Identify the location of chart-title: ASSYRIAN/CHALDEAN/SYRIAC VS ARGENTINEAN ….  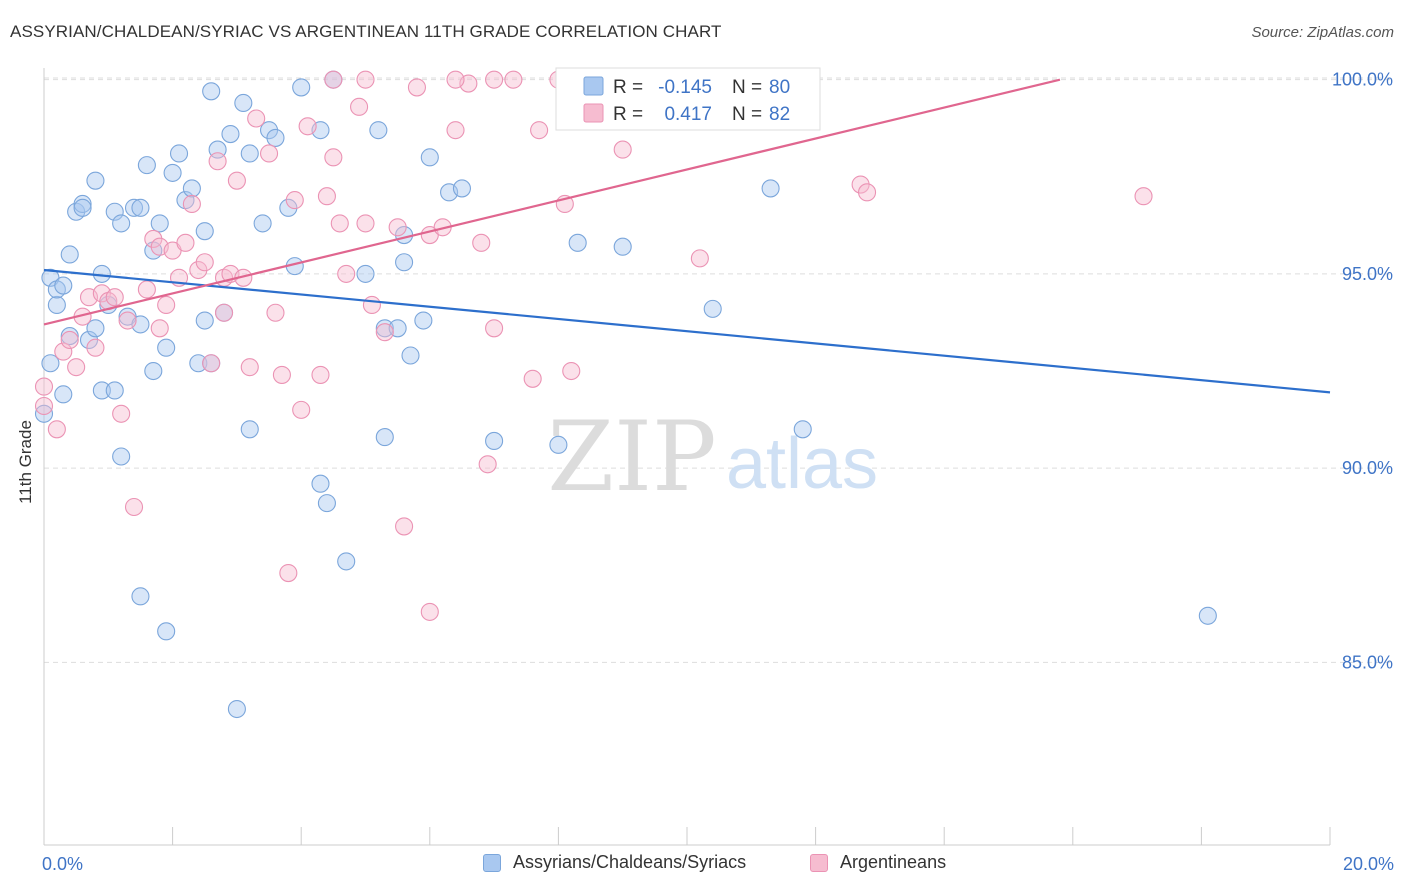
(366, 31).